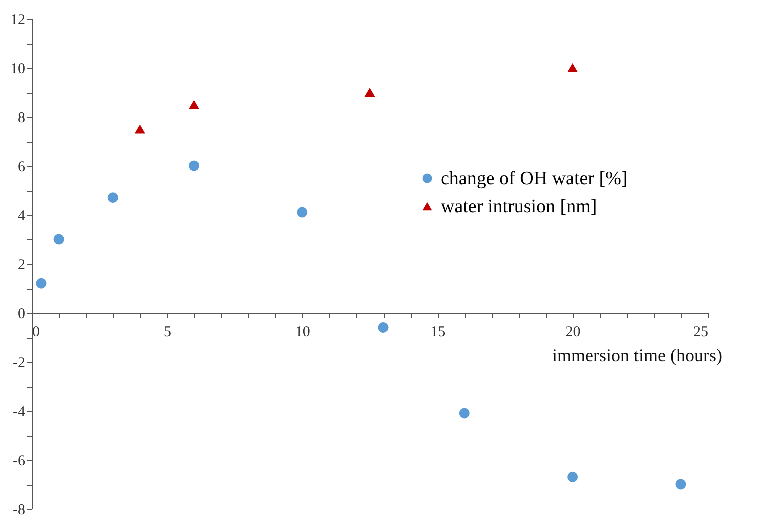 The height and width of the screenshot is (529, 759). Describe the element at coordinates (637, 356) in the screenshot. I see `x-axis-title: immersion time (hours)` at that location.